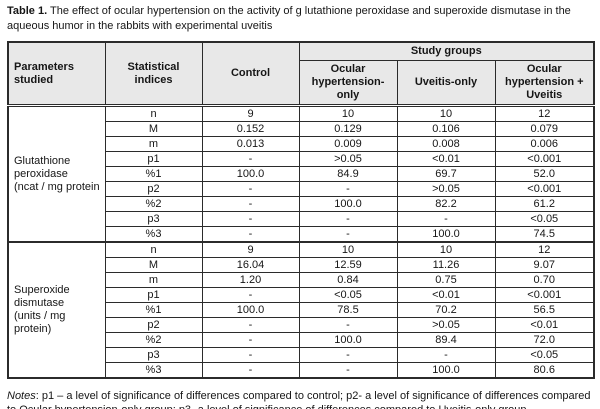 Image resolution: width=600 pixels, height=409 pixels. I want to click on value-cell: 52.0, so click(544, 174).